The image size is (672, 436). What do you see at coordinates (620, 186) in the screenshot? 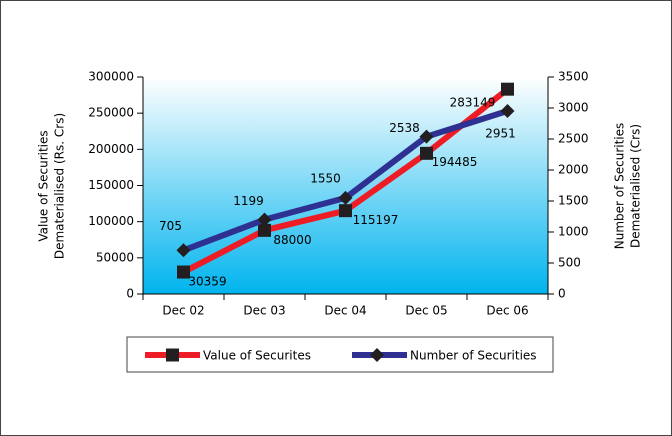
I see `y2-axis-label: Number of Securities` at bounding box center [620, 186].